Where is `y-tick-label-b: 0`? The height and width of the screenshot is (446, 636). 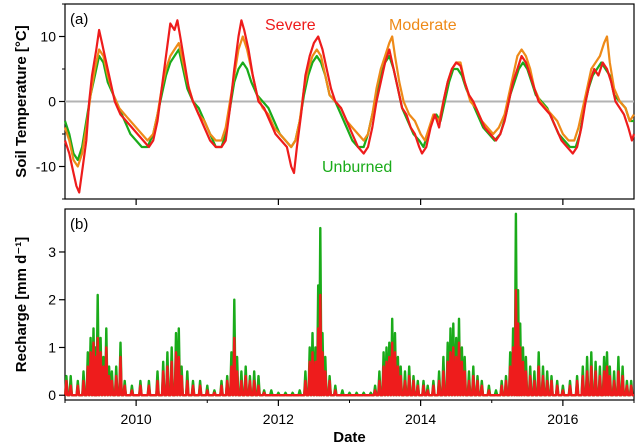 y-tick-label-b: 0 is located at coordinates (52, 395).